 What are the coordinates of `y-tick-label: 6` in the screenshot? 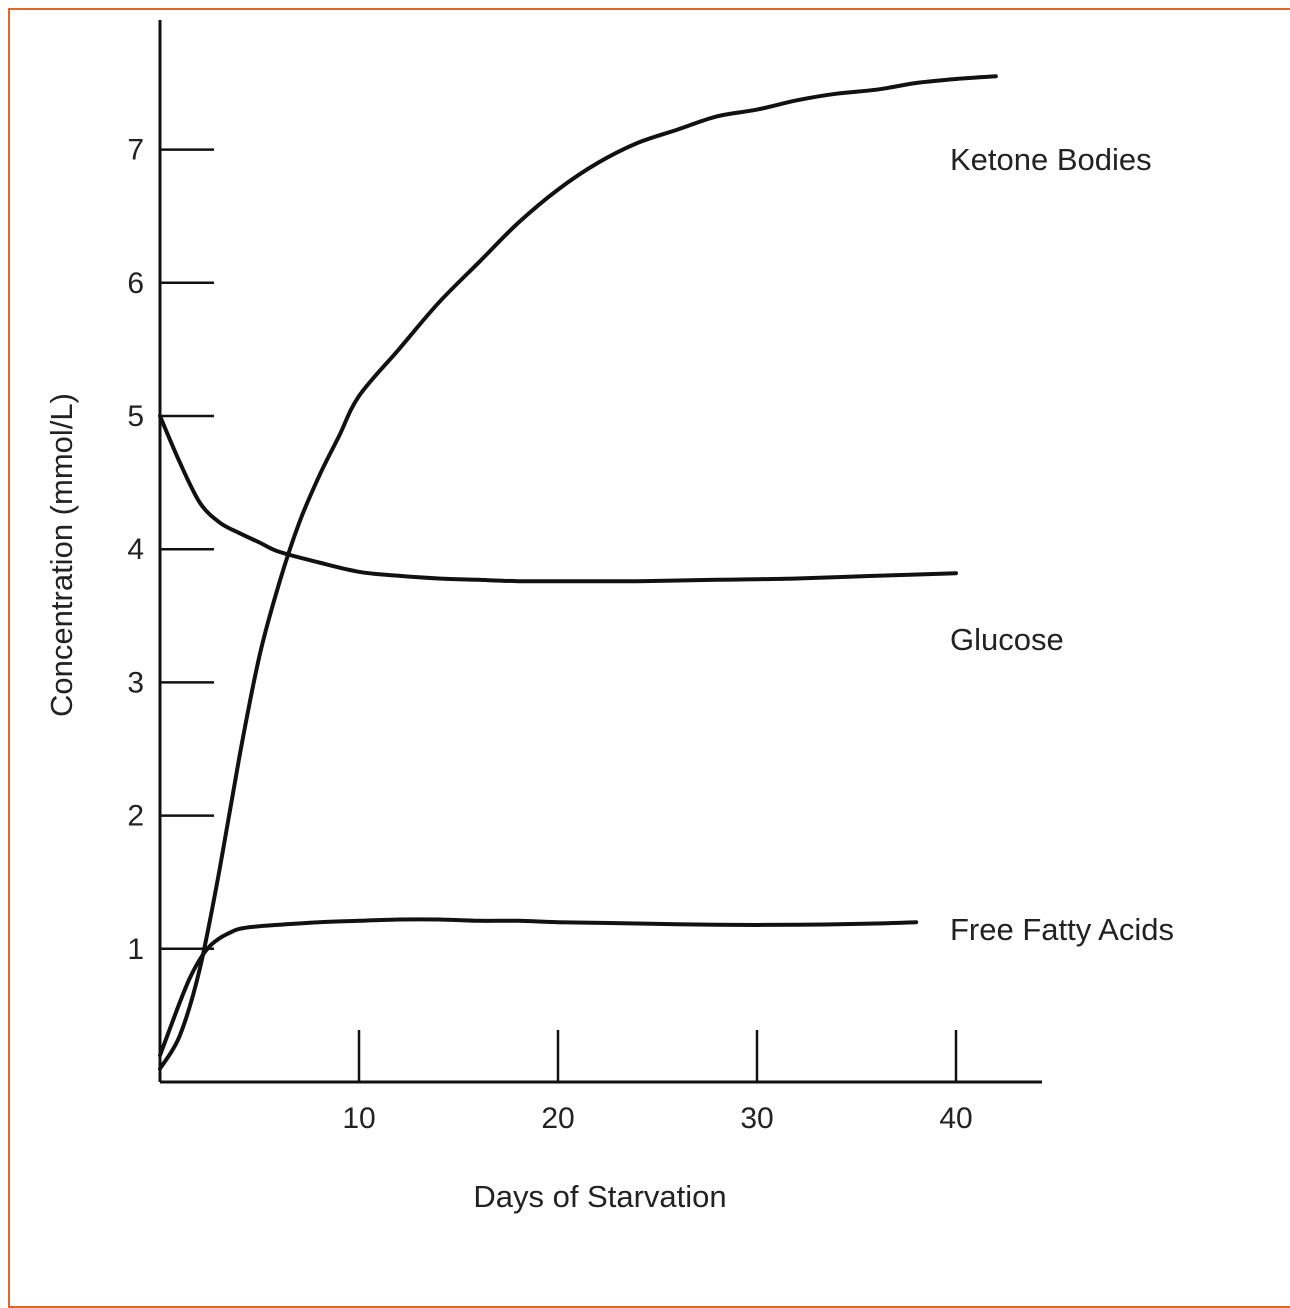 It's located at (135, 283).